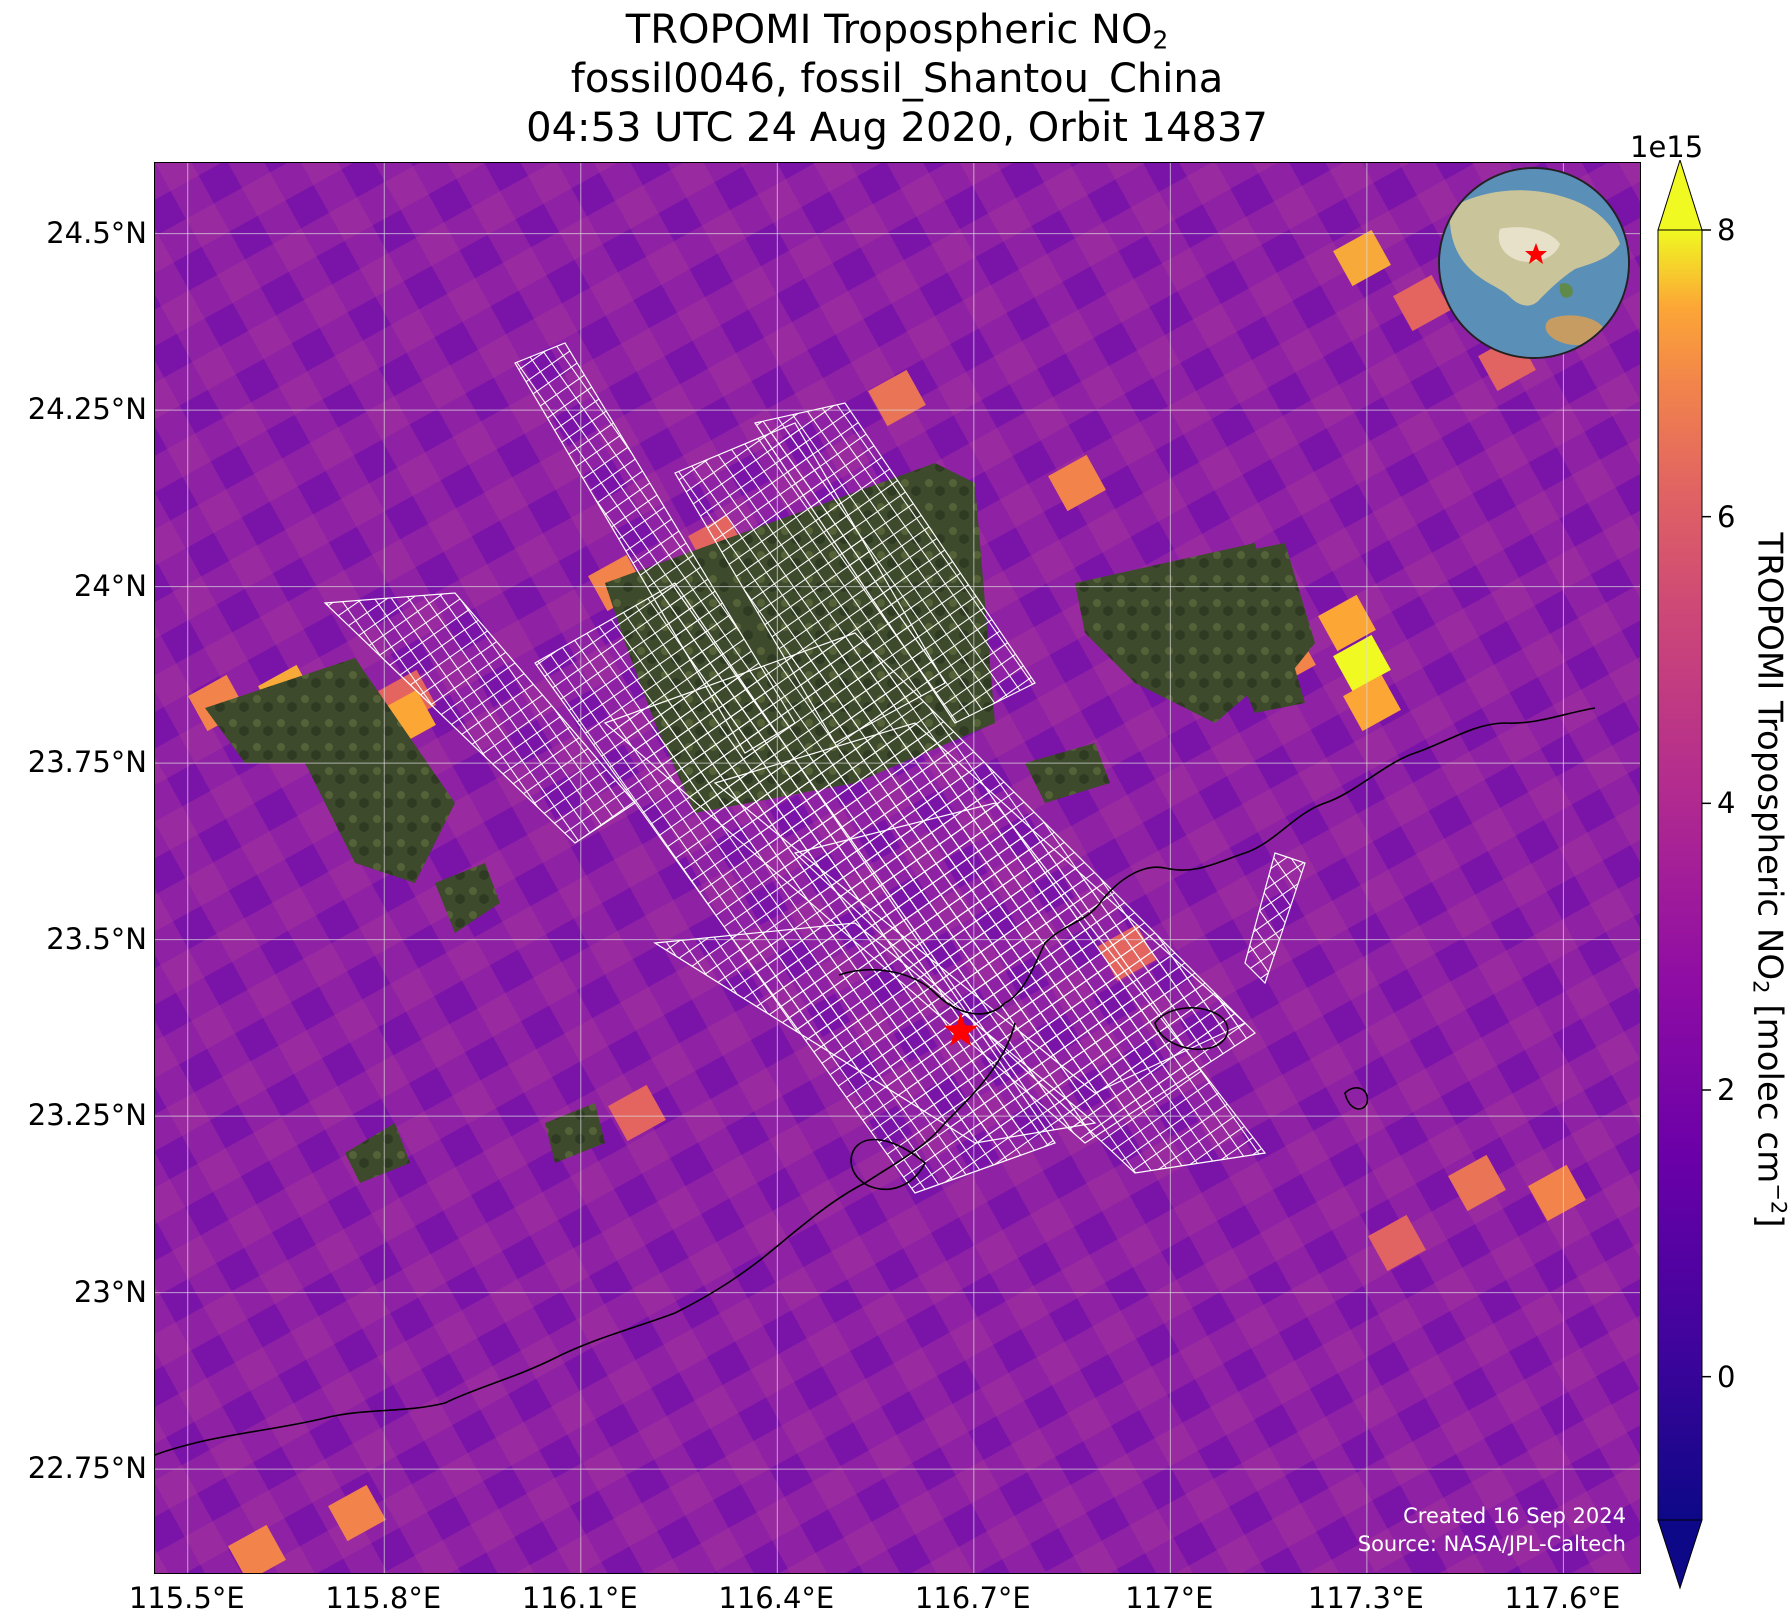  Describe the element at coordinates (1726, 516) in the screenshot. I see `colorbar-tick-label: 6` at that location.